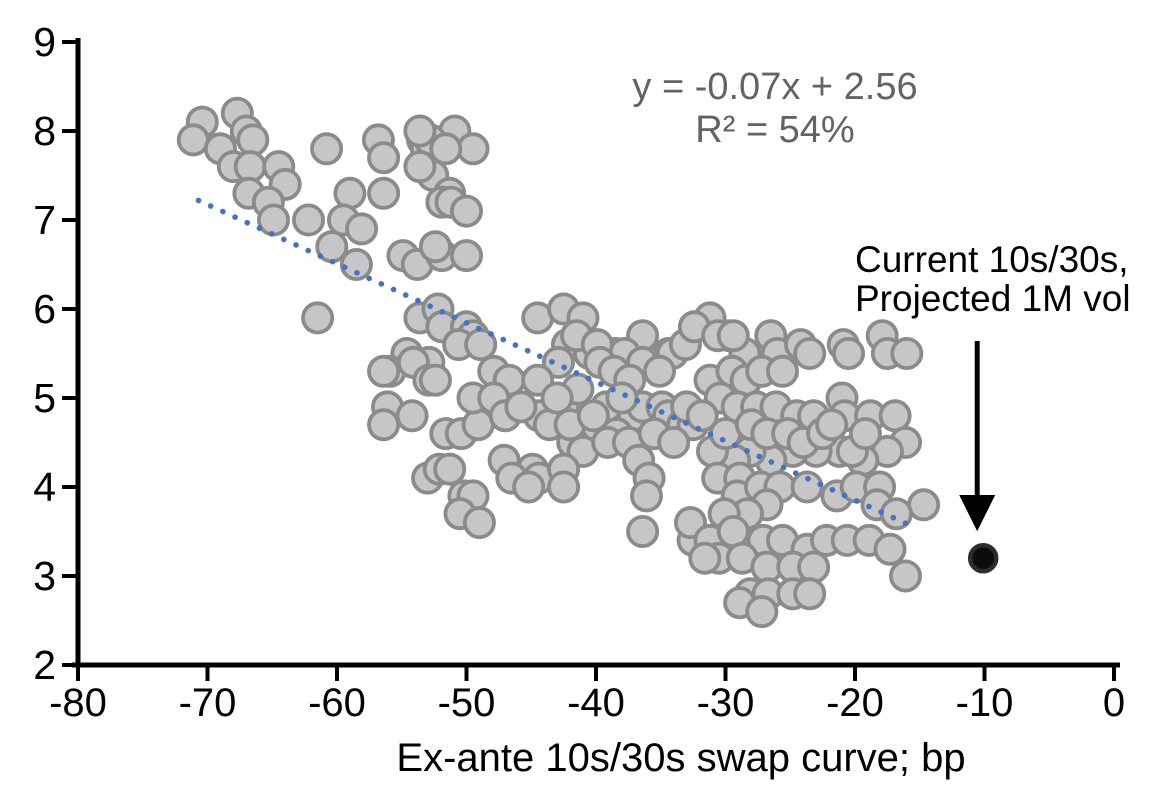 This screenshot has height=795, width=1152. What do you see at coordinates (992, 259) in the screenshot?
I see `callout-line-1: Current 10s/30s,` at bounding box center [992, 259].